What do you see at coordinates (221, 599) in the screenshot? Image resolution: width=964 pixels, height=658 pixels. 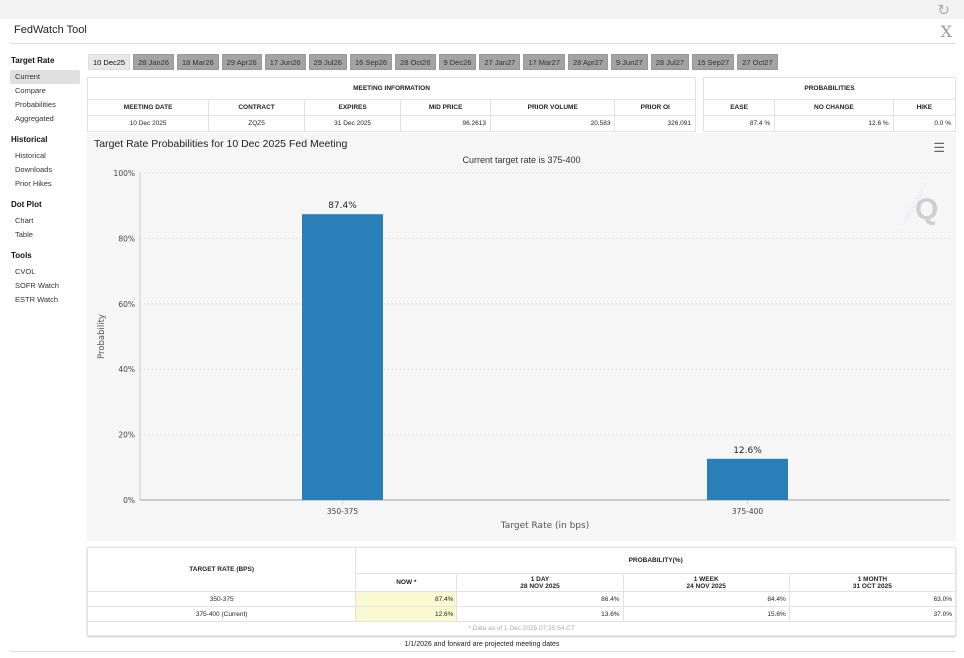 I see `target-rate-cell: 350-375` at bounding box center [221, 599].